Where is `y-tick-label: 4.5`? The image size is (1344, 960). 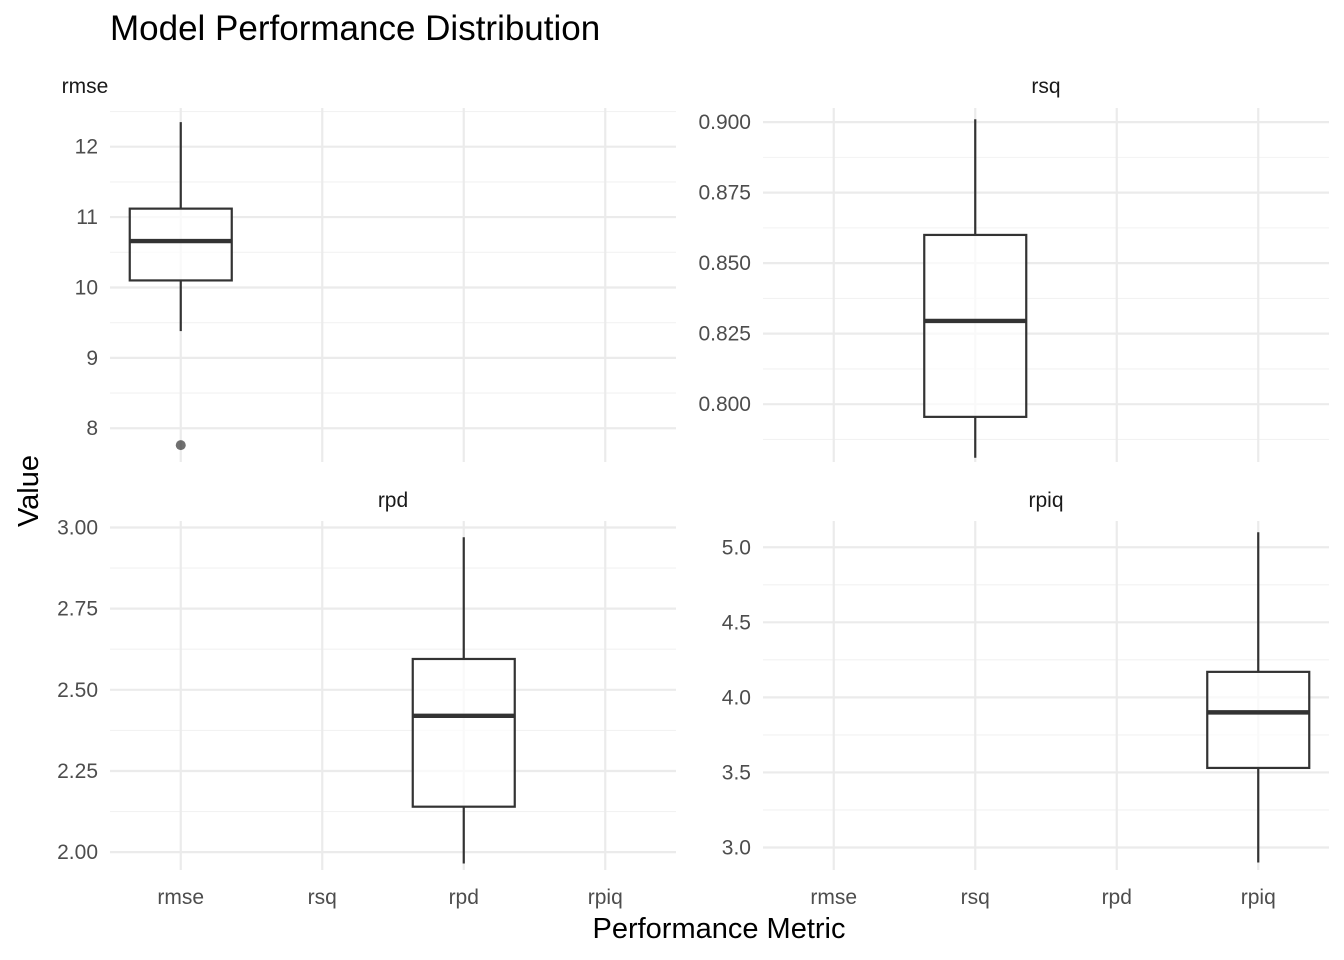
y-tick-label: 4.5 is located at coordinates (736, 622).